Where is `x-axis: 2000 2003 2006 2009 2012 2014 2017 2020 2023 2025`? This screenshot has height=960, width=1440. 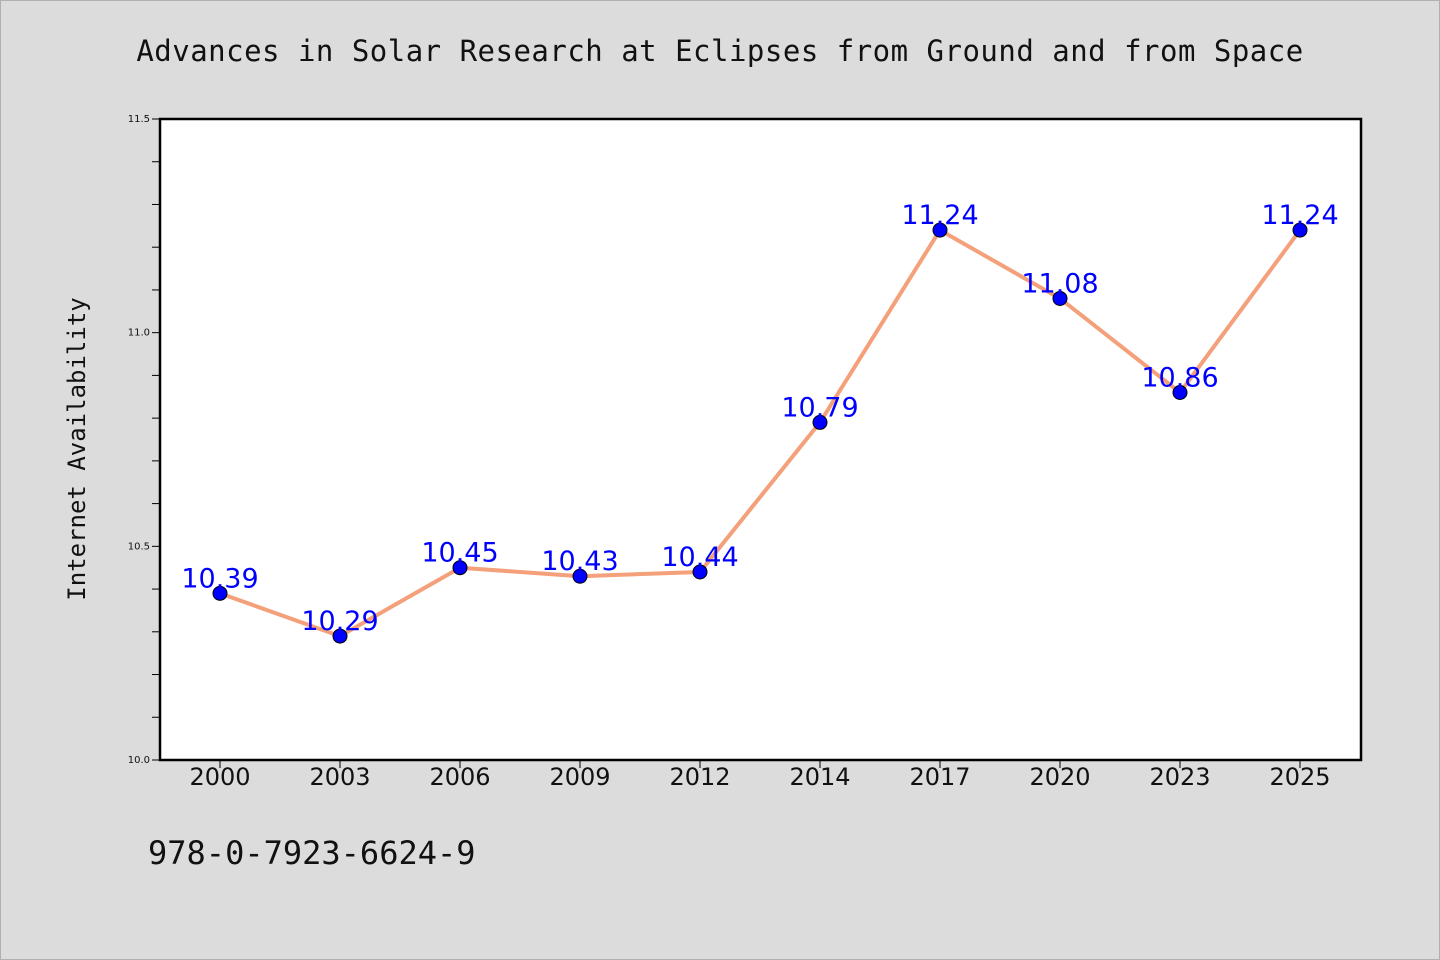 x-axis: 2000 2003 2006 2009 2012 2014 2017 2020 2023 2025 is located at coordinates (760, 775).